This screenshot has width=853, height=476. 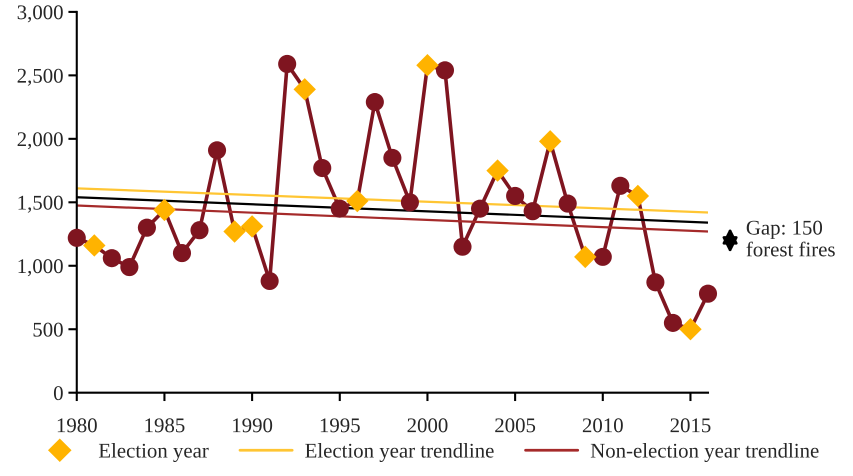 What do you see at coordinates (252, 425) in the screenshot?
I see `x-tick-label: 1990` at bounding box center [252, 425].